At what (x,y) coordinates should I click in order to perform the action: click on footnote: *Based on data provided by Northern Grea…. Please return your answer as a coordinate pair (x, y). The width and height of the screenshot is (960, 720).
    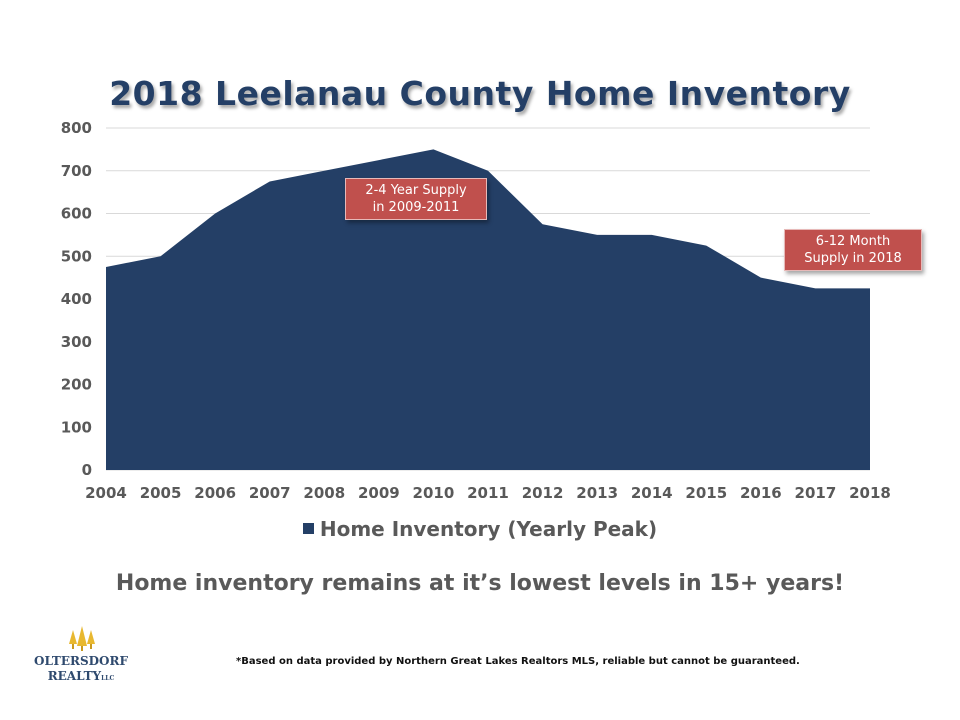
    Looking at the image, I should click on (518, 661).